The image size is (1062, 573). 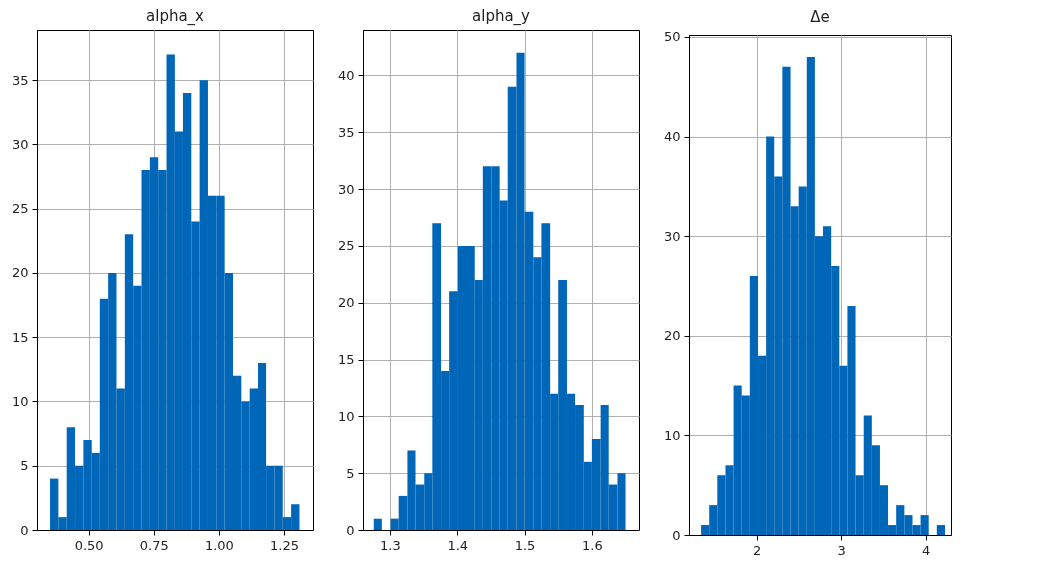 What do you see at coordinates (926, 550) in the screenshot?
I see `x-tick-label: 4` at bounding box center [926, 550].